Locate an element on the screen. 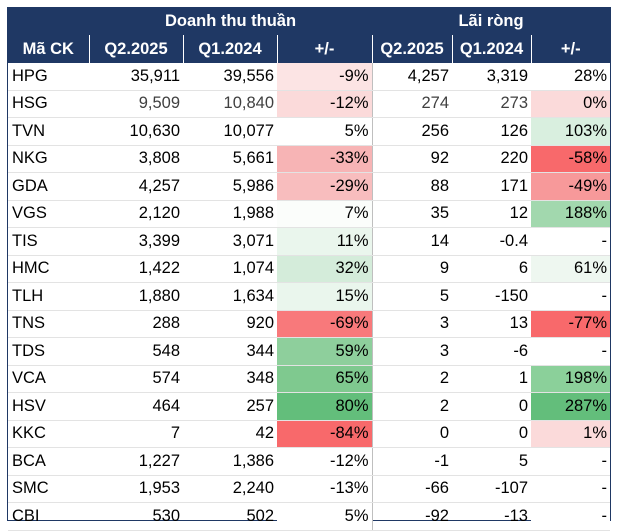 This screenshot has width=617, height=531. revenue-change-cell: 15% is located at coordinates (324, 296).